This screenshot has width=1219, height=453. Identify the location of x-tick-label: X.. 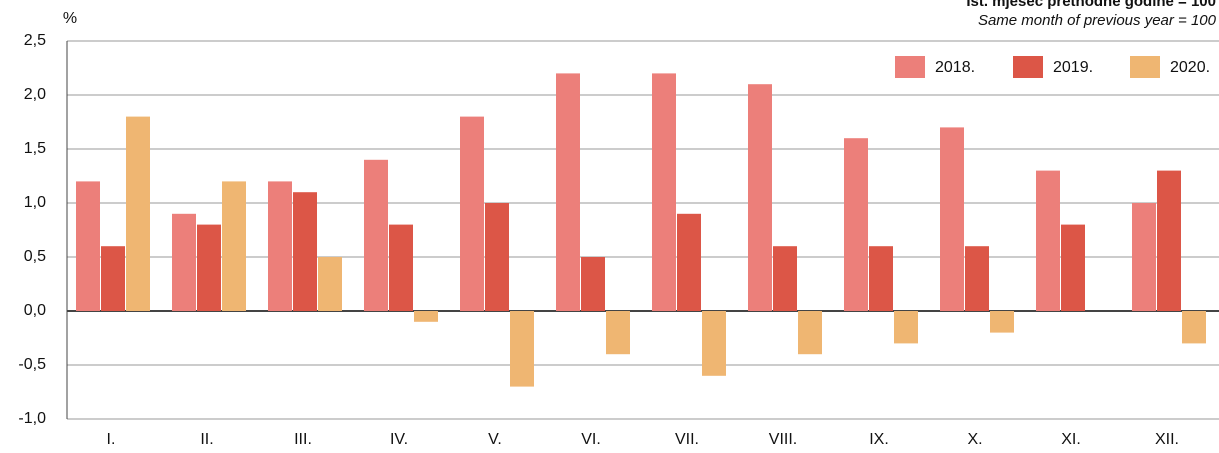
(974, 439).